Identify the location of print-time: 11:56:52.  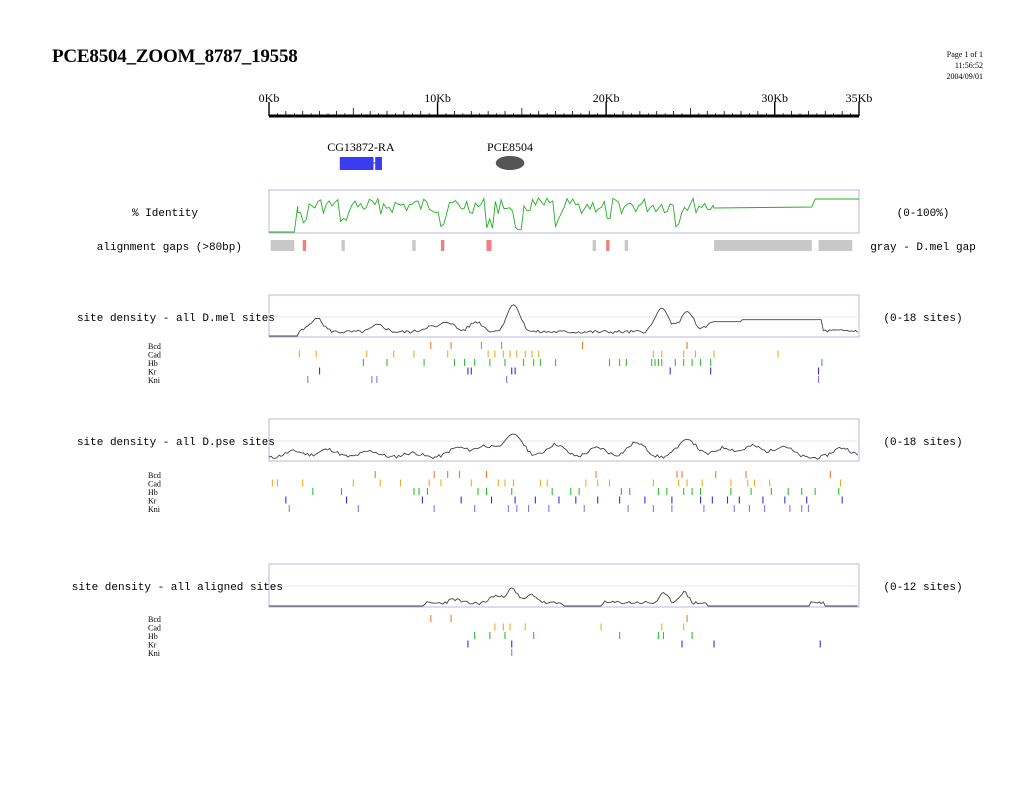
(968, 65).